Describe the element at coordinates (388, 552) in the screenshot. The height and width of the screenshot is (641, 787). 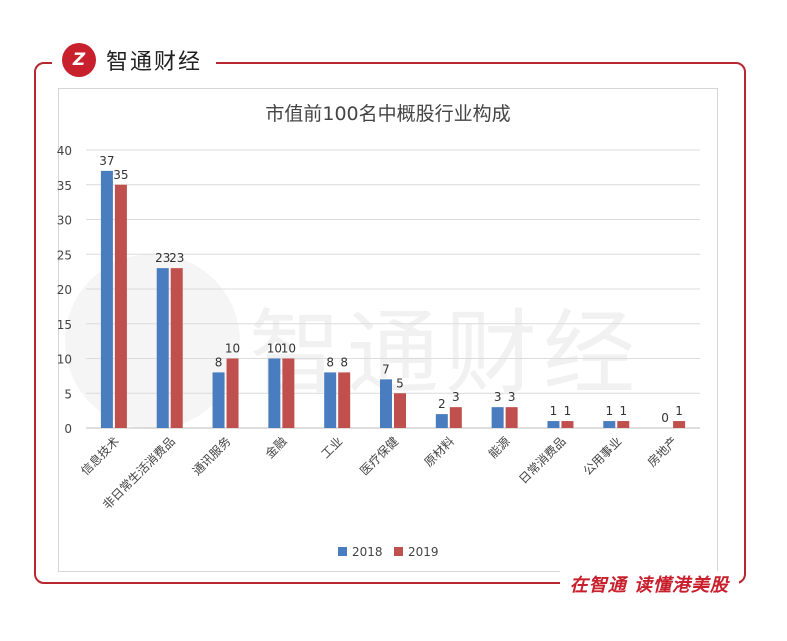
I see `legend: 2018 2019` at that location.